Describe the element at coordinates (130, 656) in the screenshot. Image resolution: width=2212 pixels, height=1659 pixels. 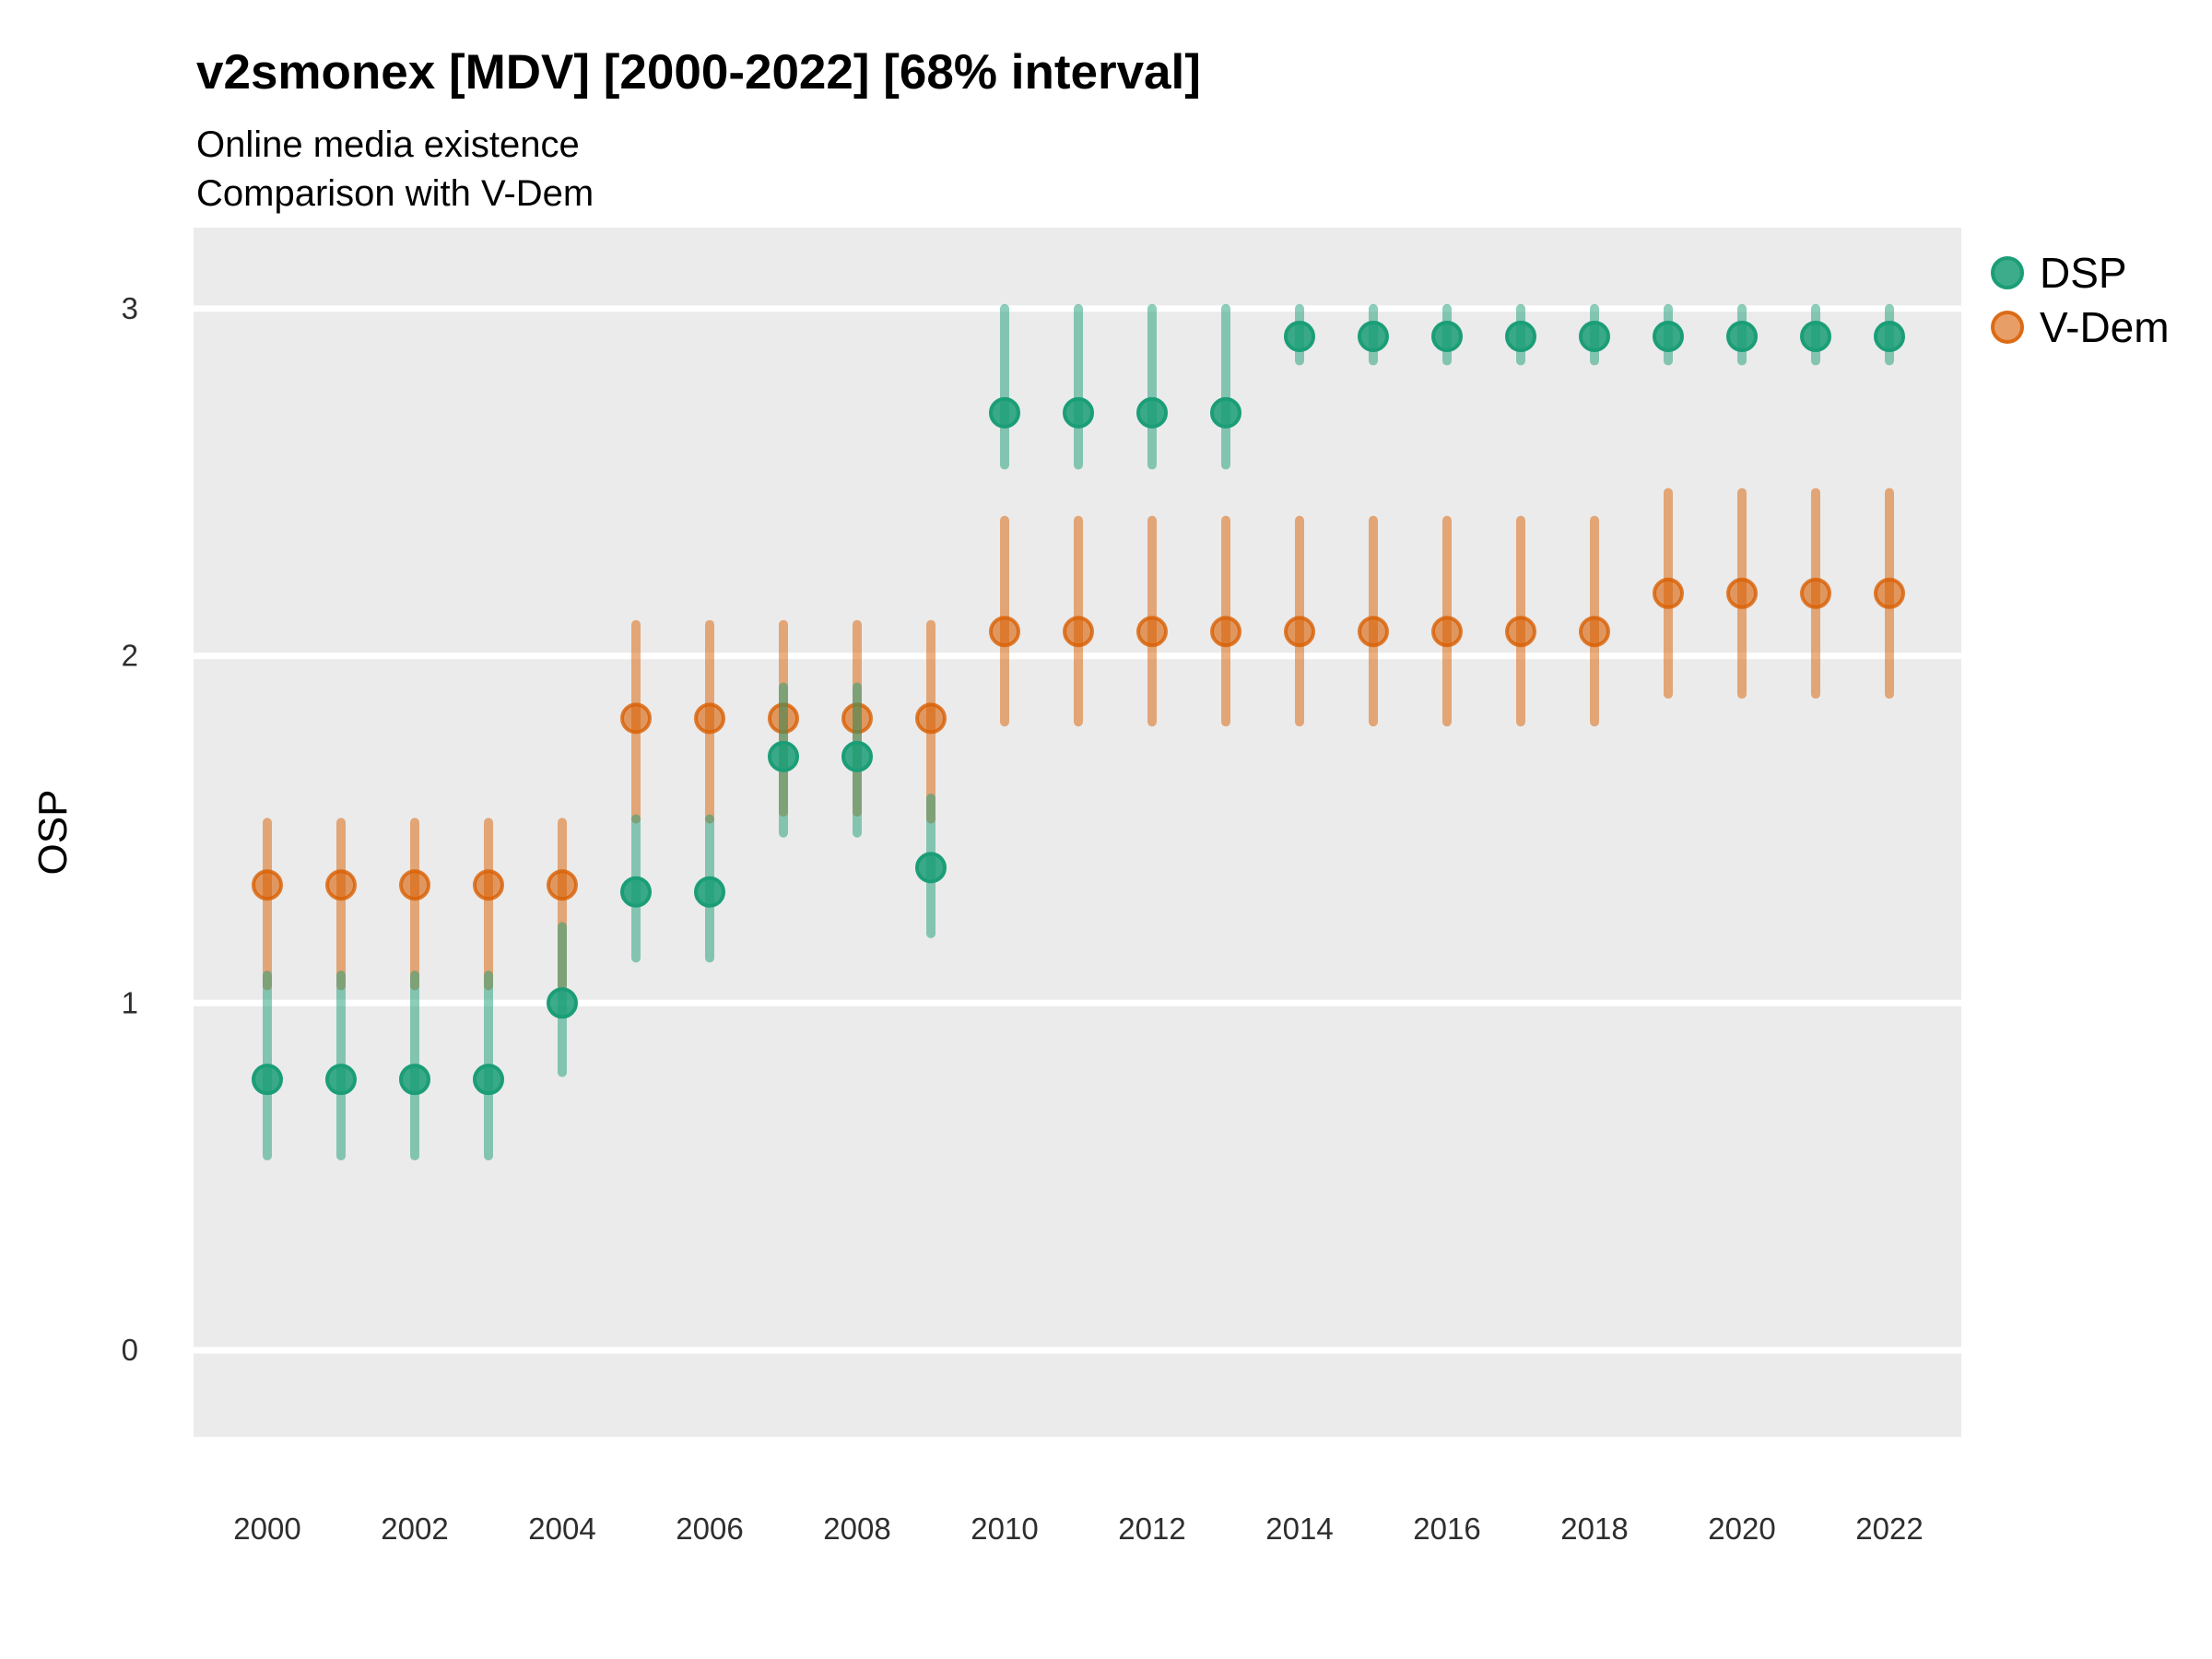
I see `svg-text: 2` at that location.